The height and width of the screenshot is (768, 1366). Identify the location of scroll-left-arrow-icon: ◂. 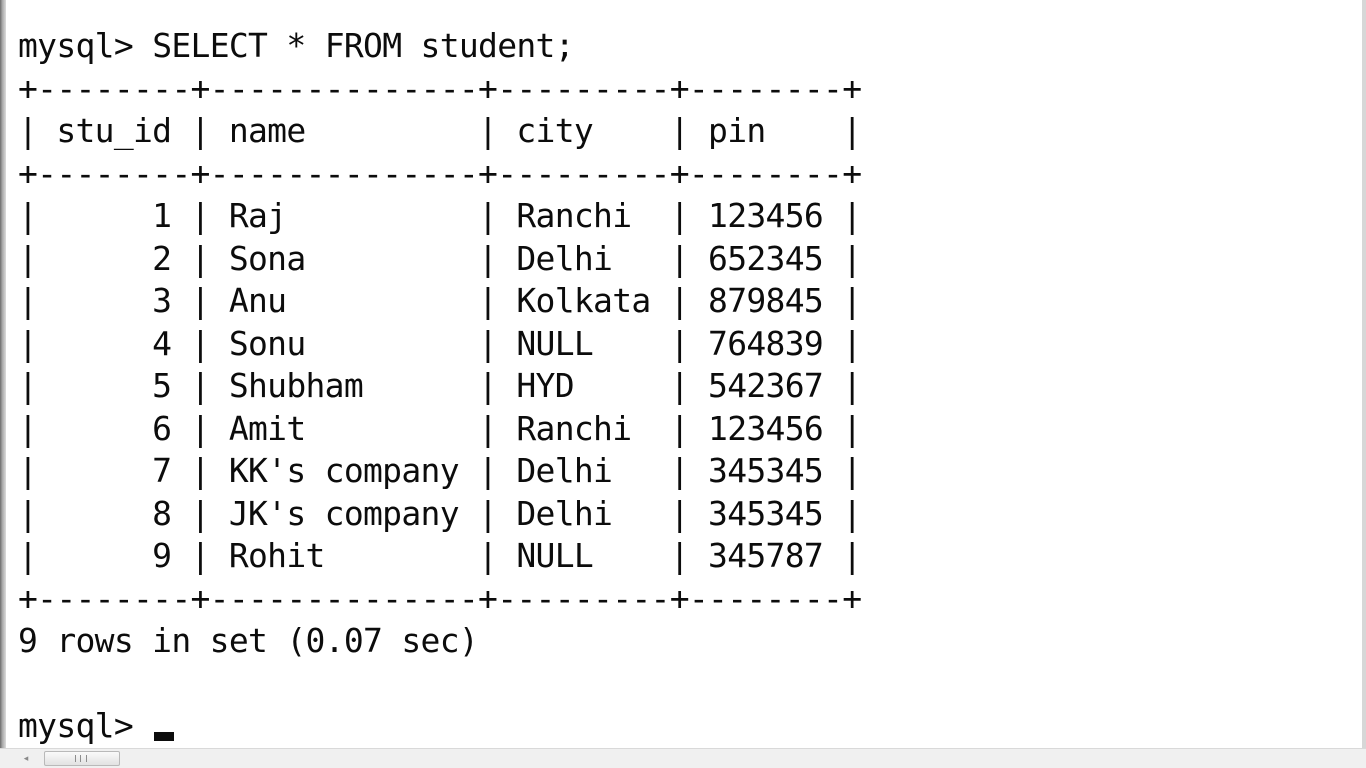
(26, 759).